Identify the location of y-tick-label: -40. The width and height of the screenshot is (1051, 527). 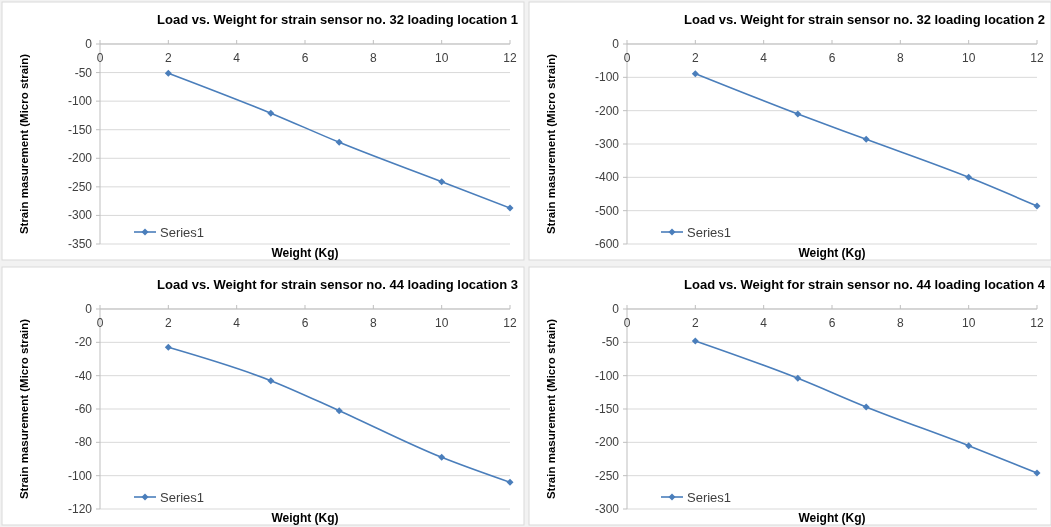
(83, 375).